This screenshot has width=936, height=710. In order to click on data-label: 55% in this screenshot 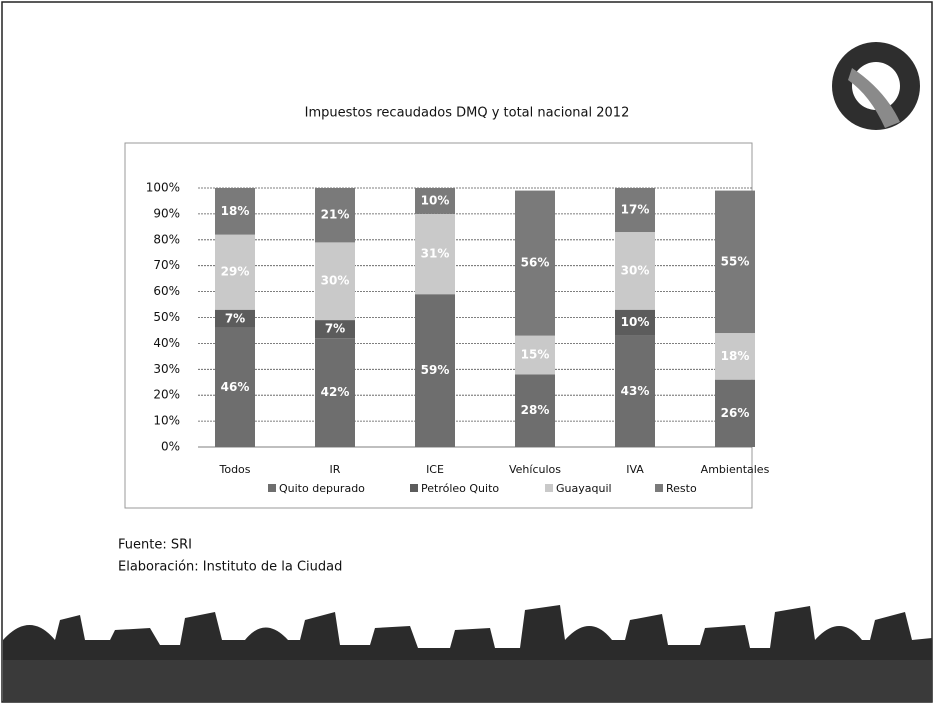, I will do `click(735, 261)`.